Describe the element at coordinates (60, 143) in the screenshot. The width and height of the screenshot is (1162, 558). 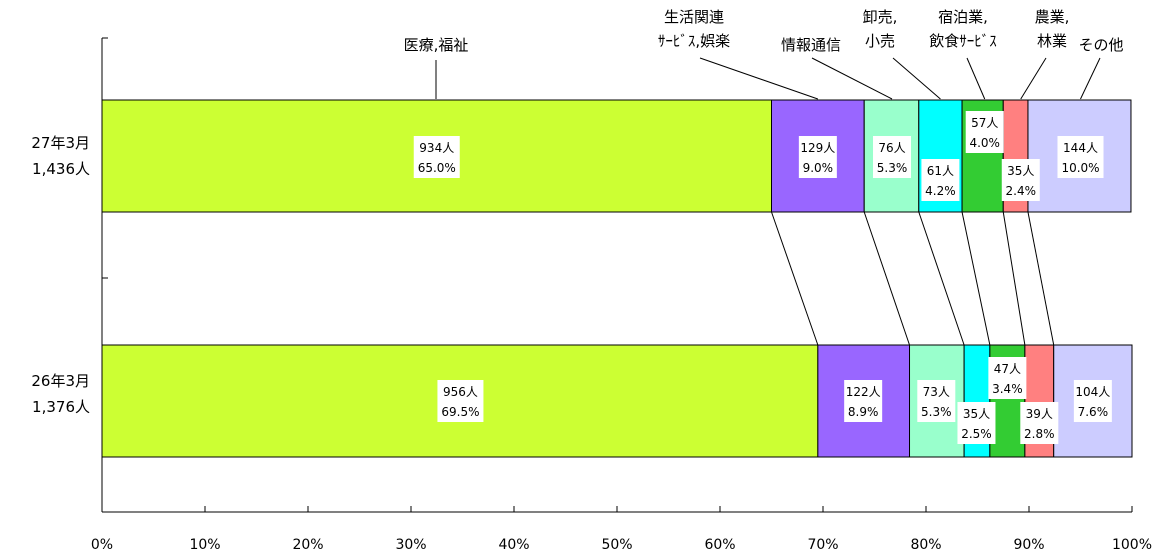
I see `category-label: 27年3月` at that location.